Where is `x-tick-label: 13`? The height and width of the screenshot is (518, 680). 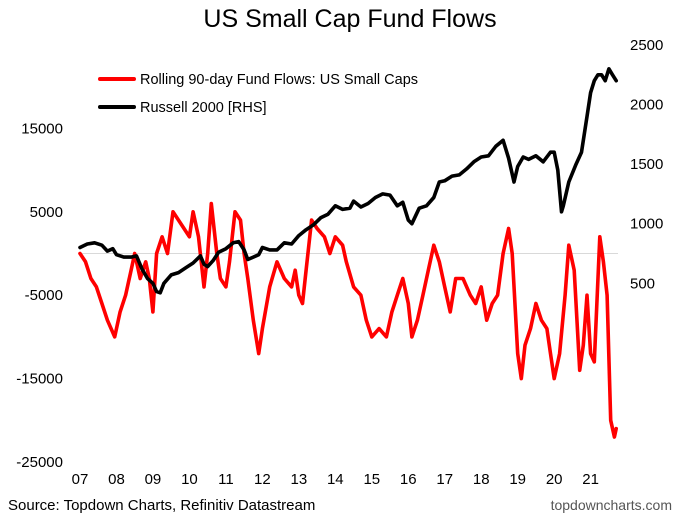 x-tick-label: 13 is located at coordinates (299, 479).